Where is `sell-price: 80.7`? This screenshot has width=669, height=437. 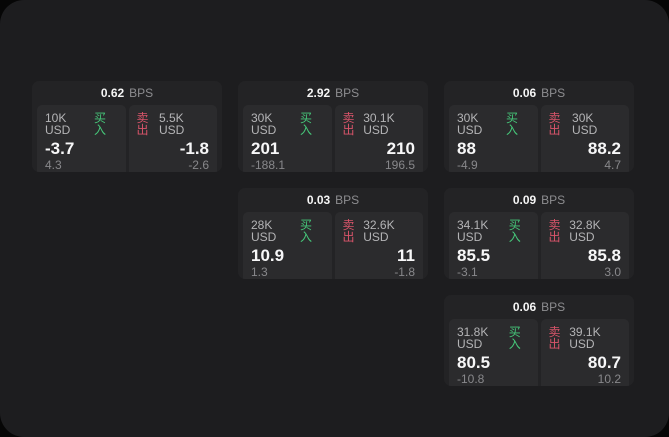
sell-price: 80.7 is located at coordinates (604, 362).